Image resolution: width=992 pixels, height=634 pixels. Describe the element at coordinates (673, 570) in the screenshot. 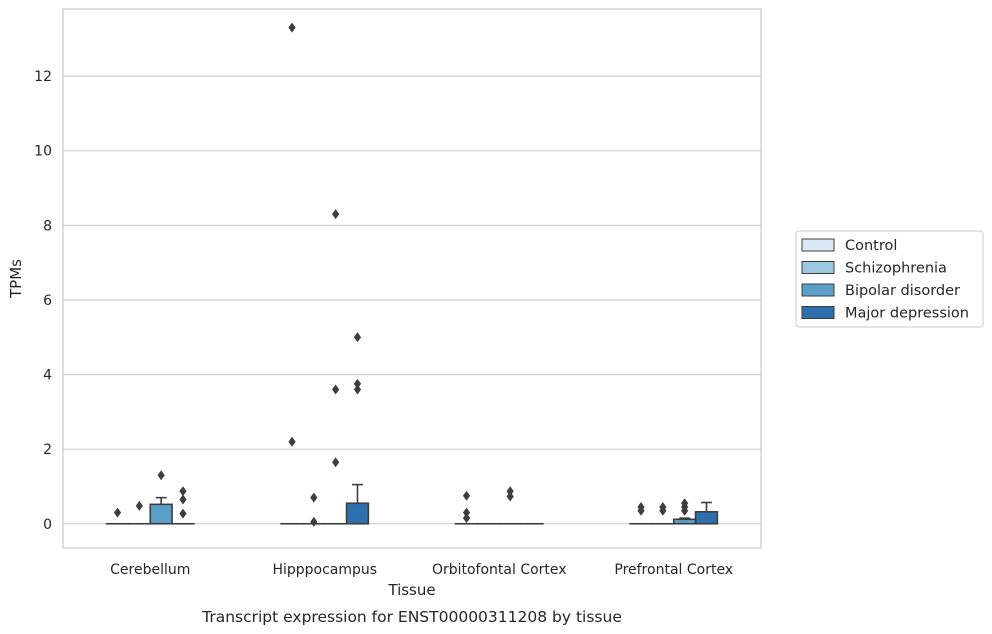

I see `x-tick-label: Prefrontal Cortex` at that location.